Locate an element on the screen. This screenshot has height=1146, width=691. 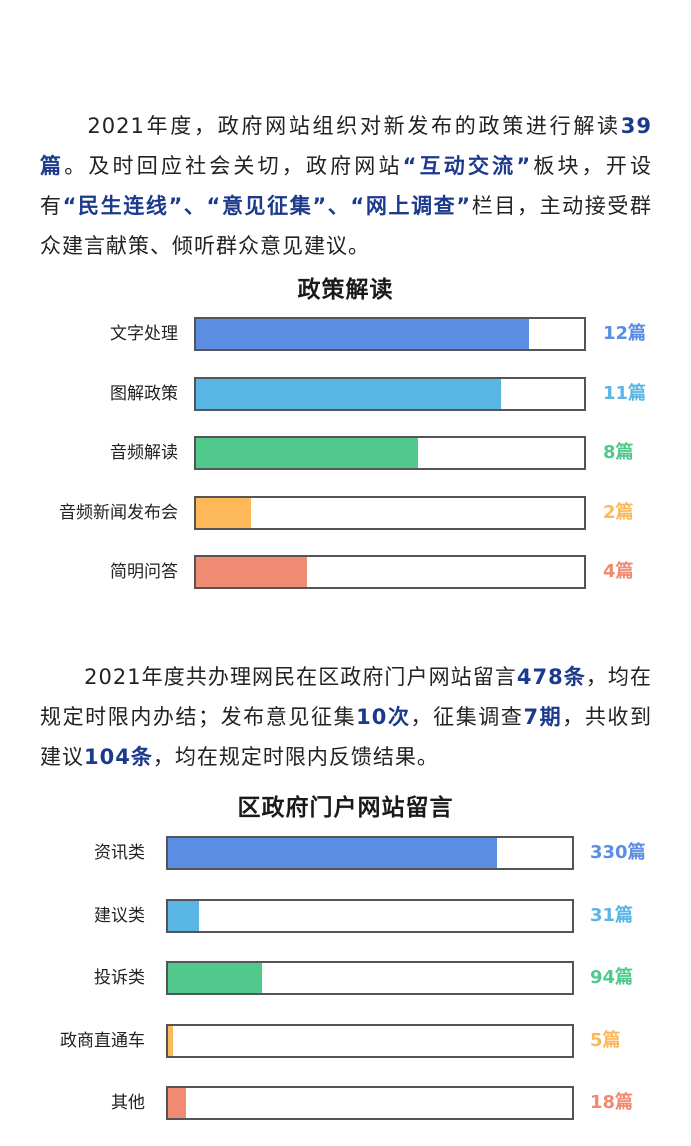
bar-row: 图解政策 11篇 is located at coordinates (345, 393).